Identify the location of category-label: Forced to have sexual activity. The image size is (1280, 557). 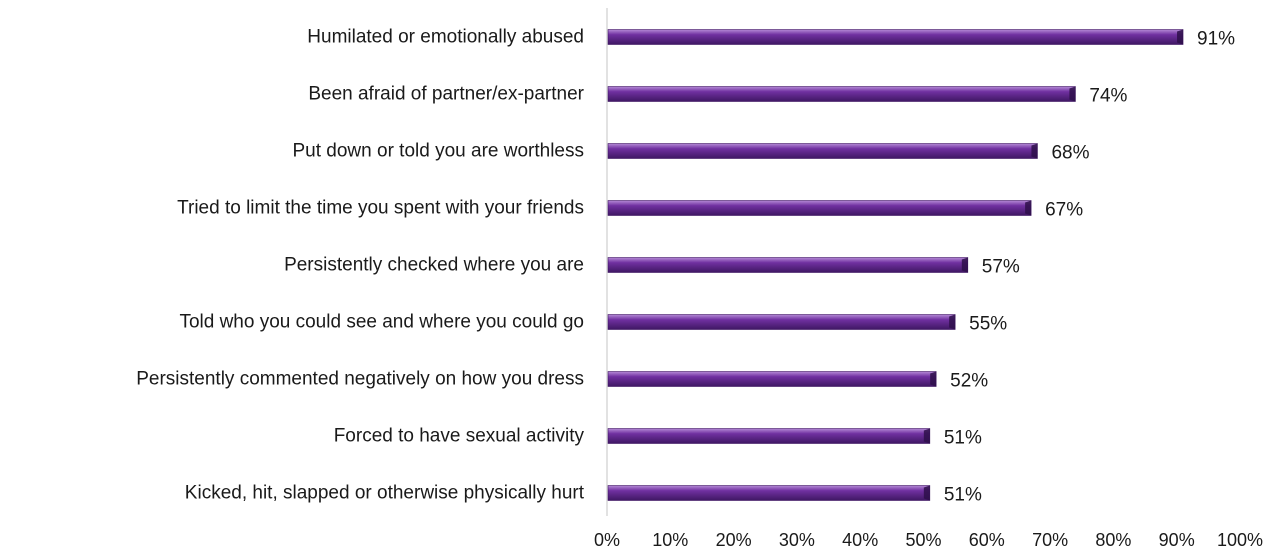
(459, 436).